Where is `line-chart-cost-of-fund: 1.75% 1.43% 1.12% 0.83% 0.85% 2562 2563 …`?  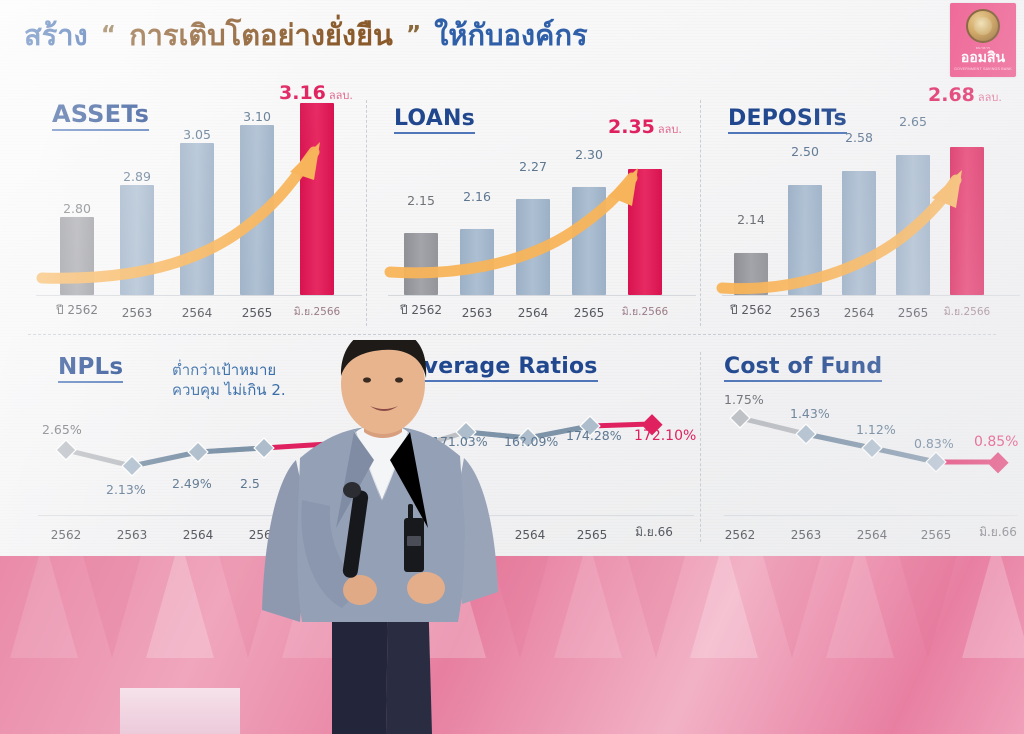
line-chart-cost-of-fund: 1.75% 1.43% 1.12% 0.83% 0.85% 2562 2563 … is located at coordinates (869, 446).